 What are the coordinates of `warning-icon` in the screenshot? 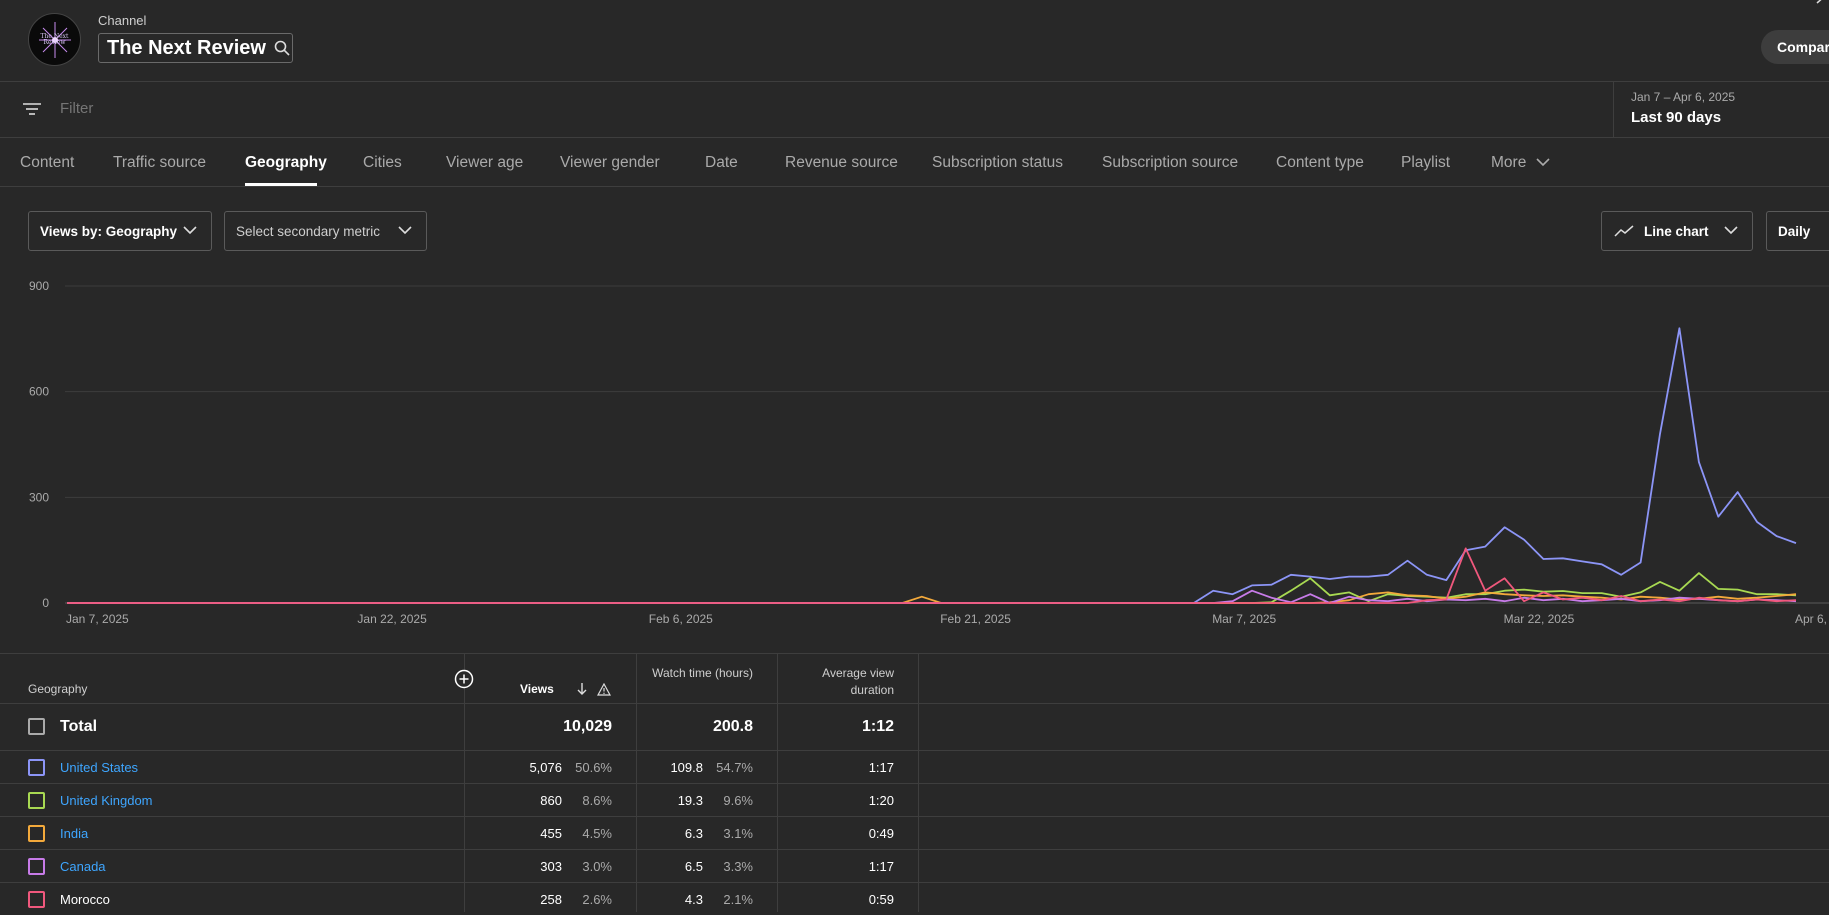 It's located at (604, 689).